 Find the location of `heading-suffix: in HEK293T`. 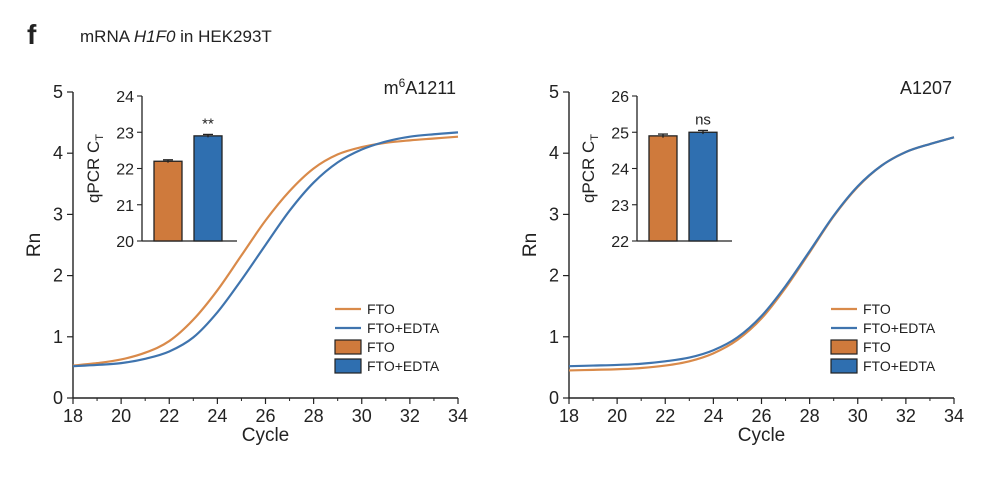

heading-suffix: in HEK293T is located at coordinates (223, 36).